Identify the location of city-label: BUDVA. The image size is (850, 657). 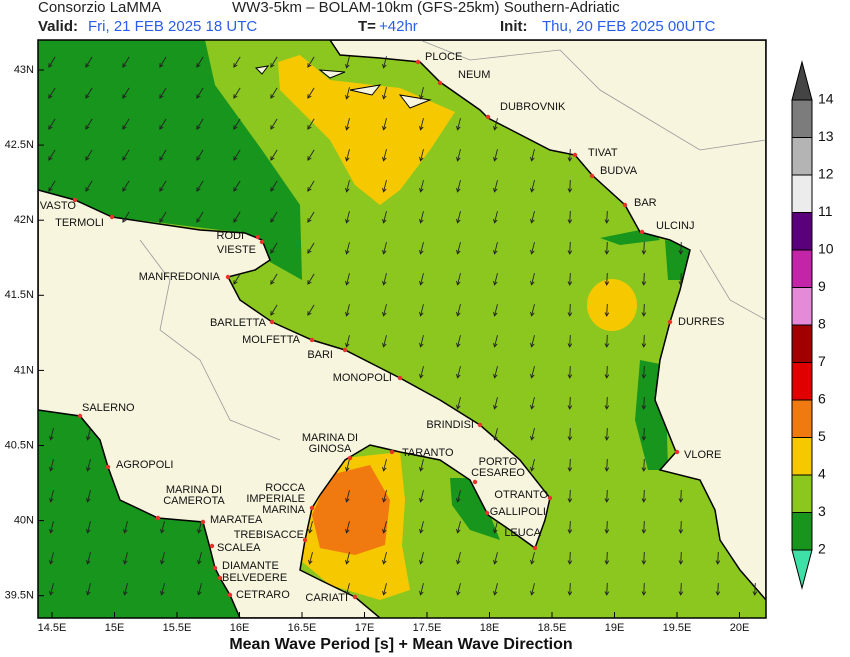
(619, 171).